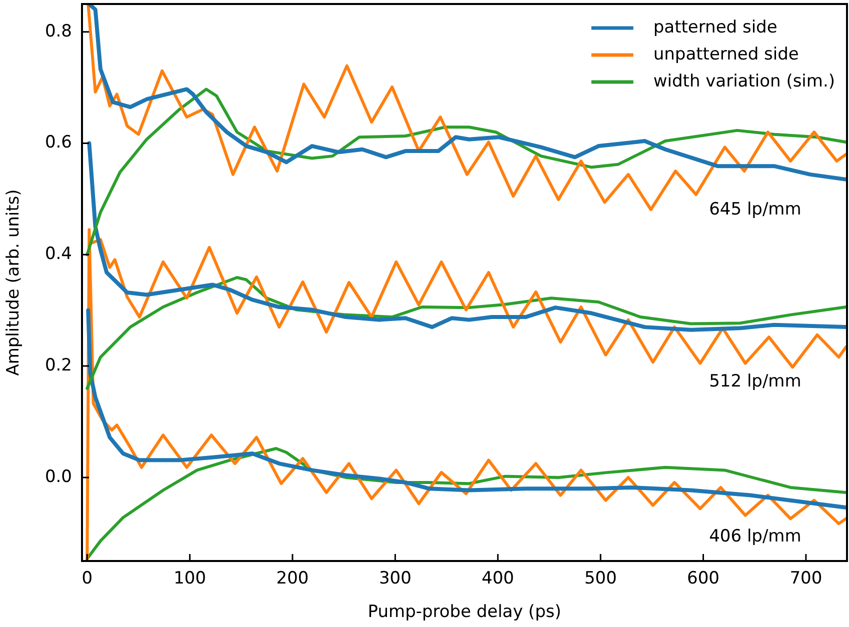 This screenshot has height=627, width=849. I want to click on x-tick-label: 700, so click(806, 578).